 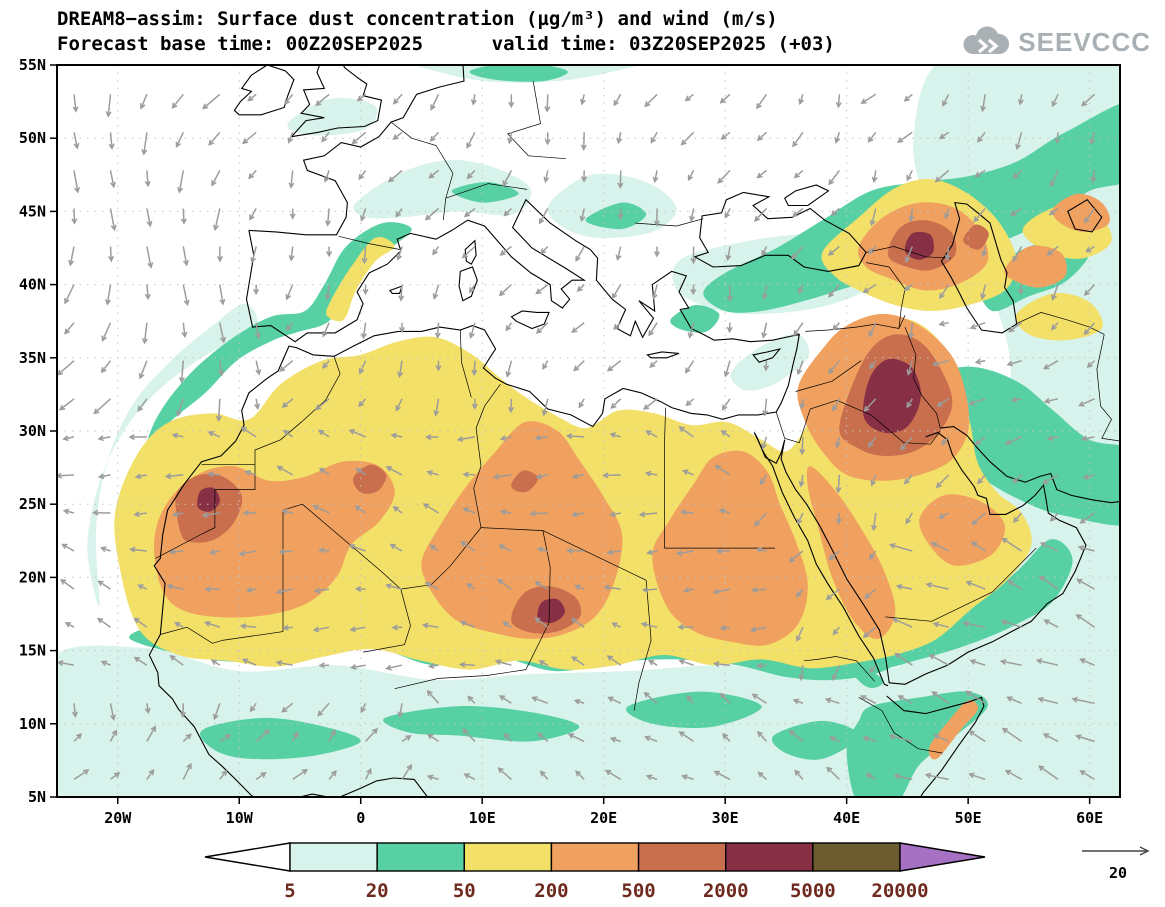 What do you see at coordinates (32, 651) in the screenshot?
I see `lat-tick-label: 15N` at bounding box center [32, 651].